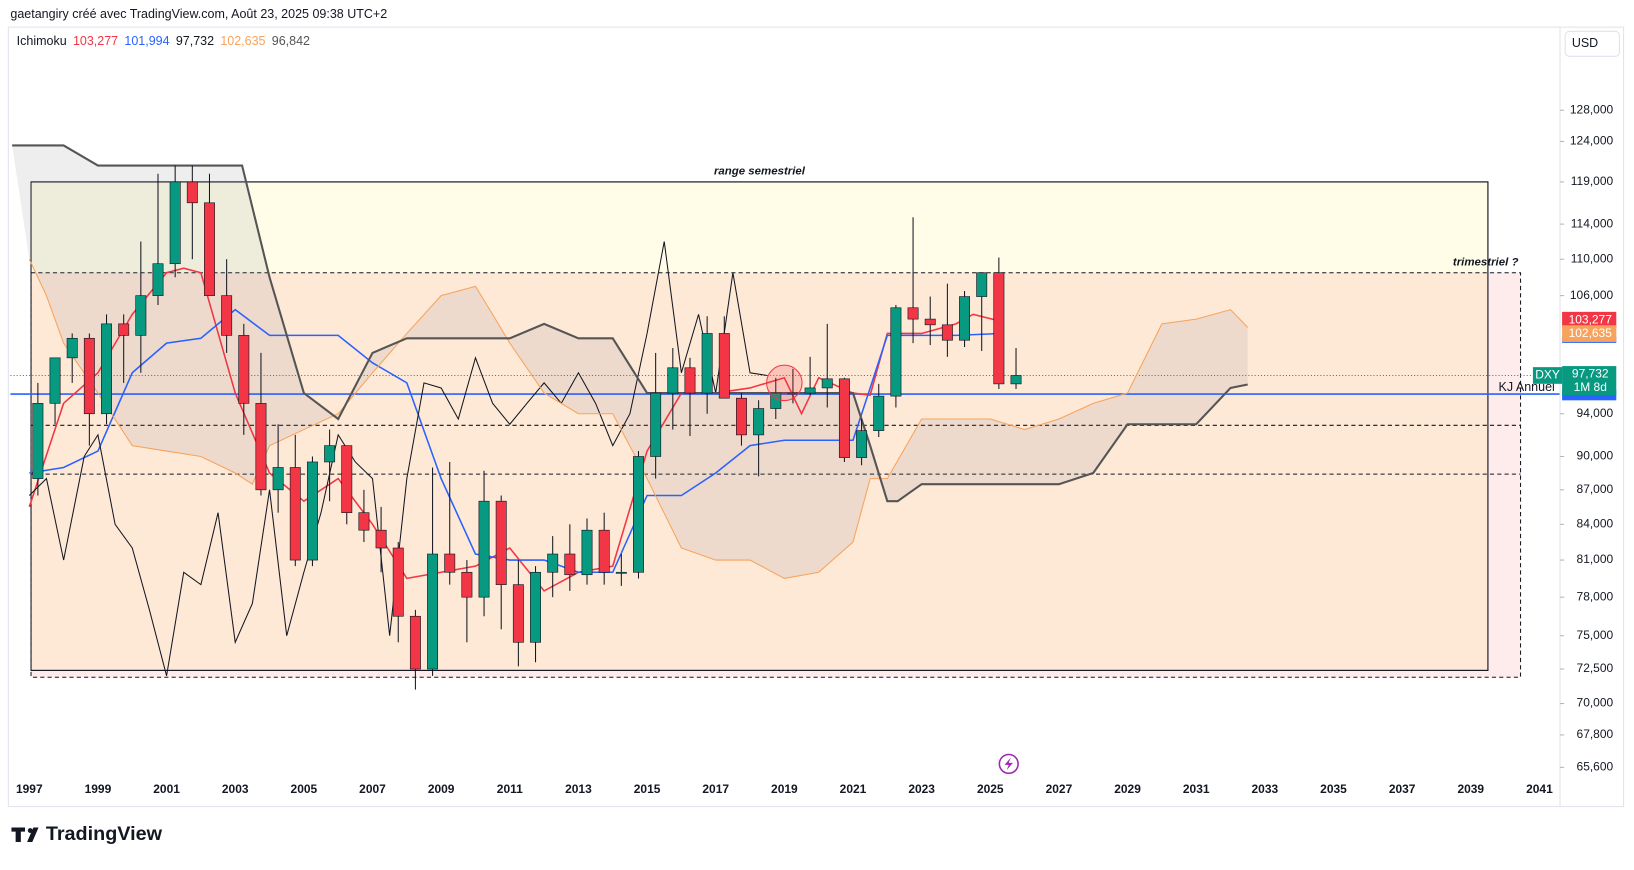 This screenshot has width=1634, height=870. I want to click on y-tick-label: 70,000, so click(1595, 703).